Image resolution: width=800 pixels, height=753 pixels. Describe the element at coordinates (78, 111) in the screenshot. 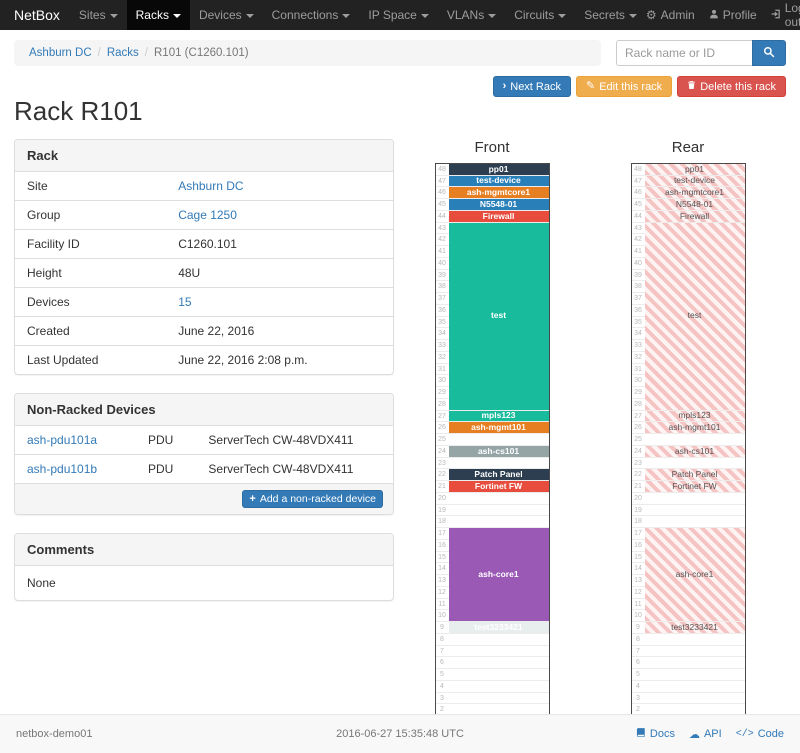

I see `page-title: Rack R101` at that location.